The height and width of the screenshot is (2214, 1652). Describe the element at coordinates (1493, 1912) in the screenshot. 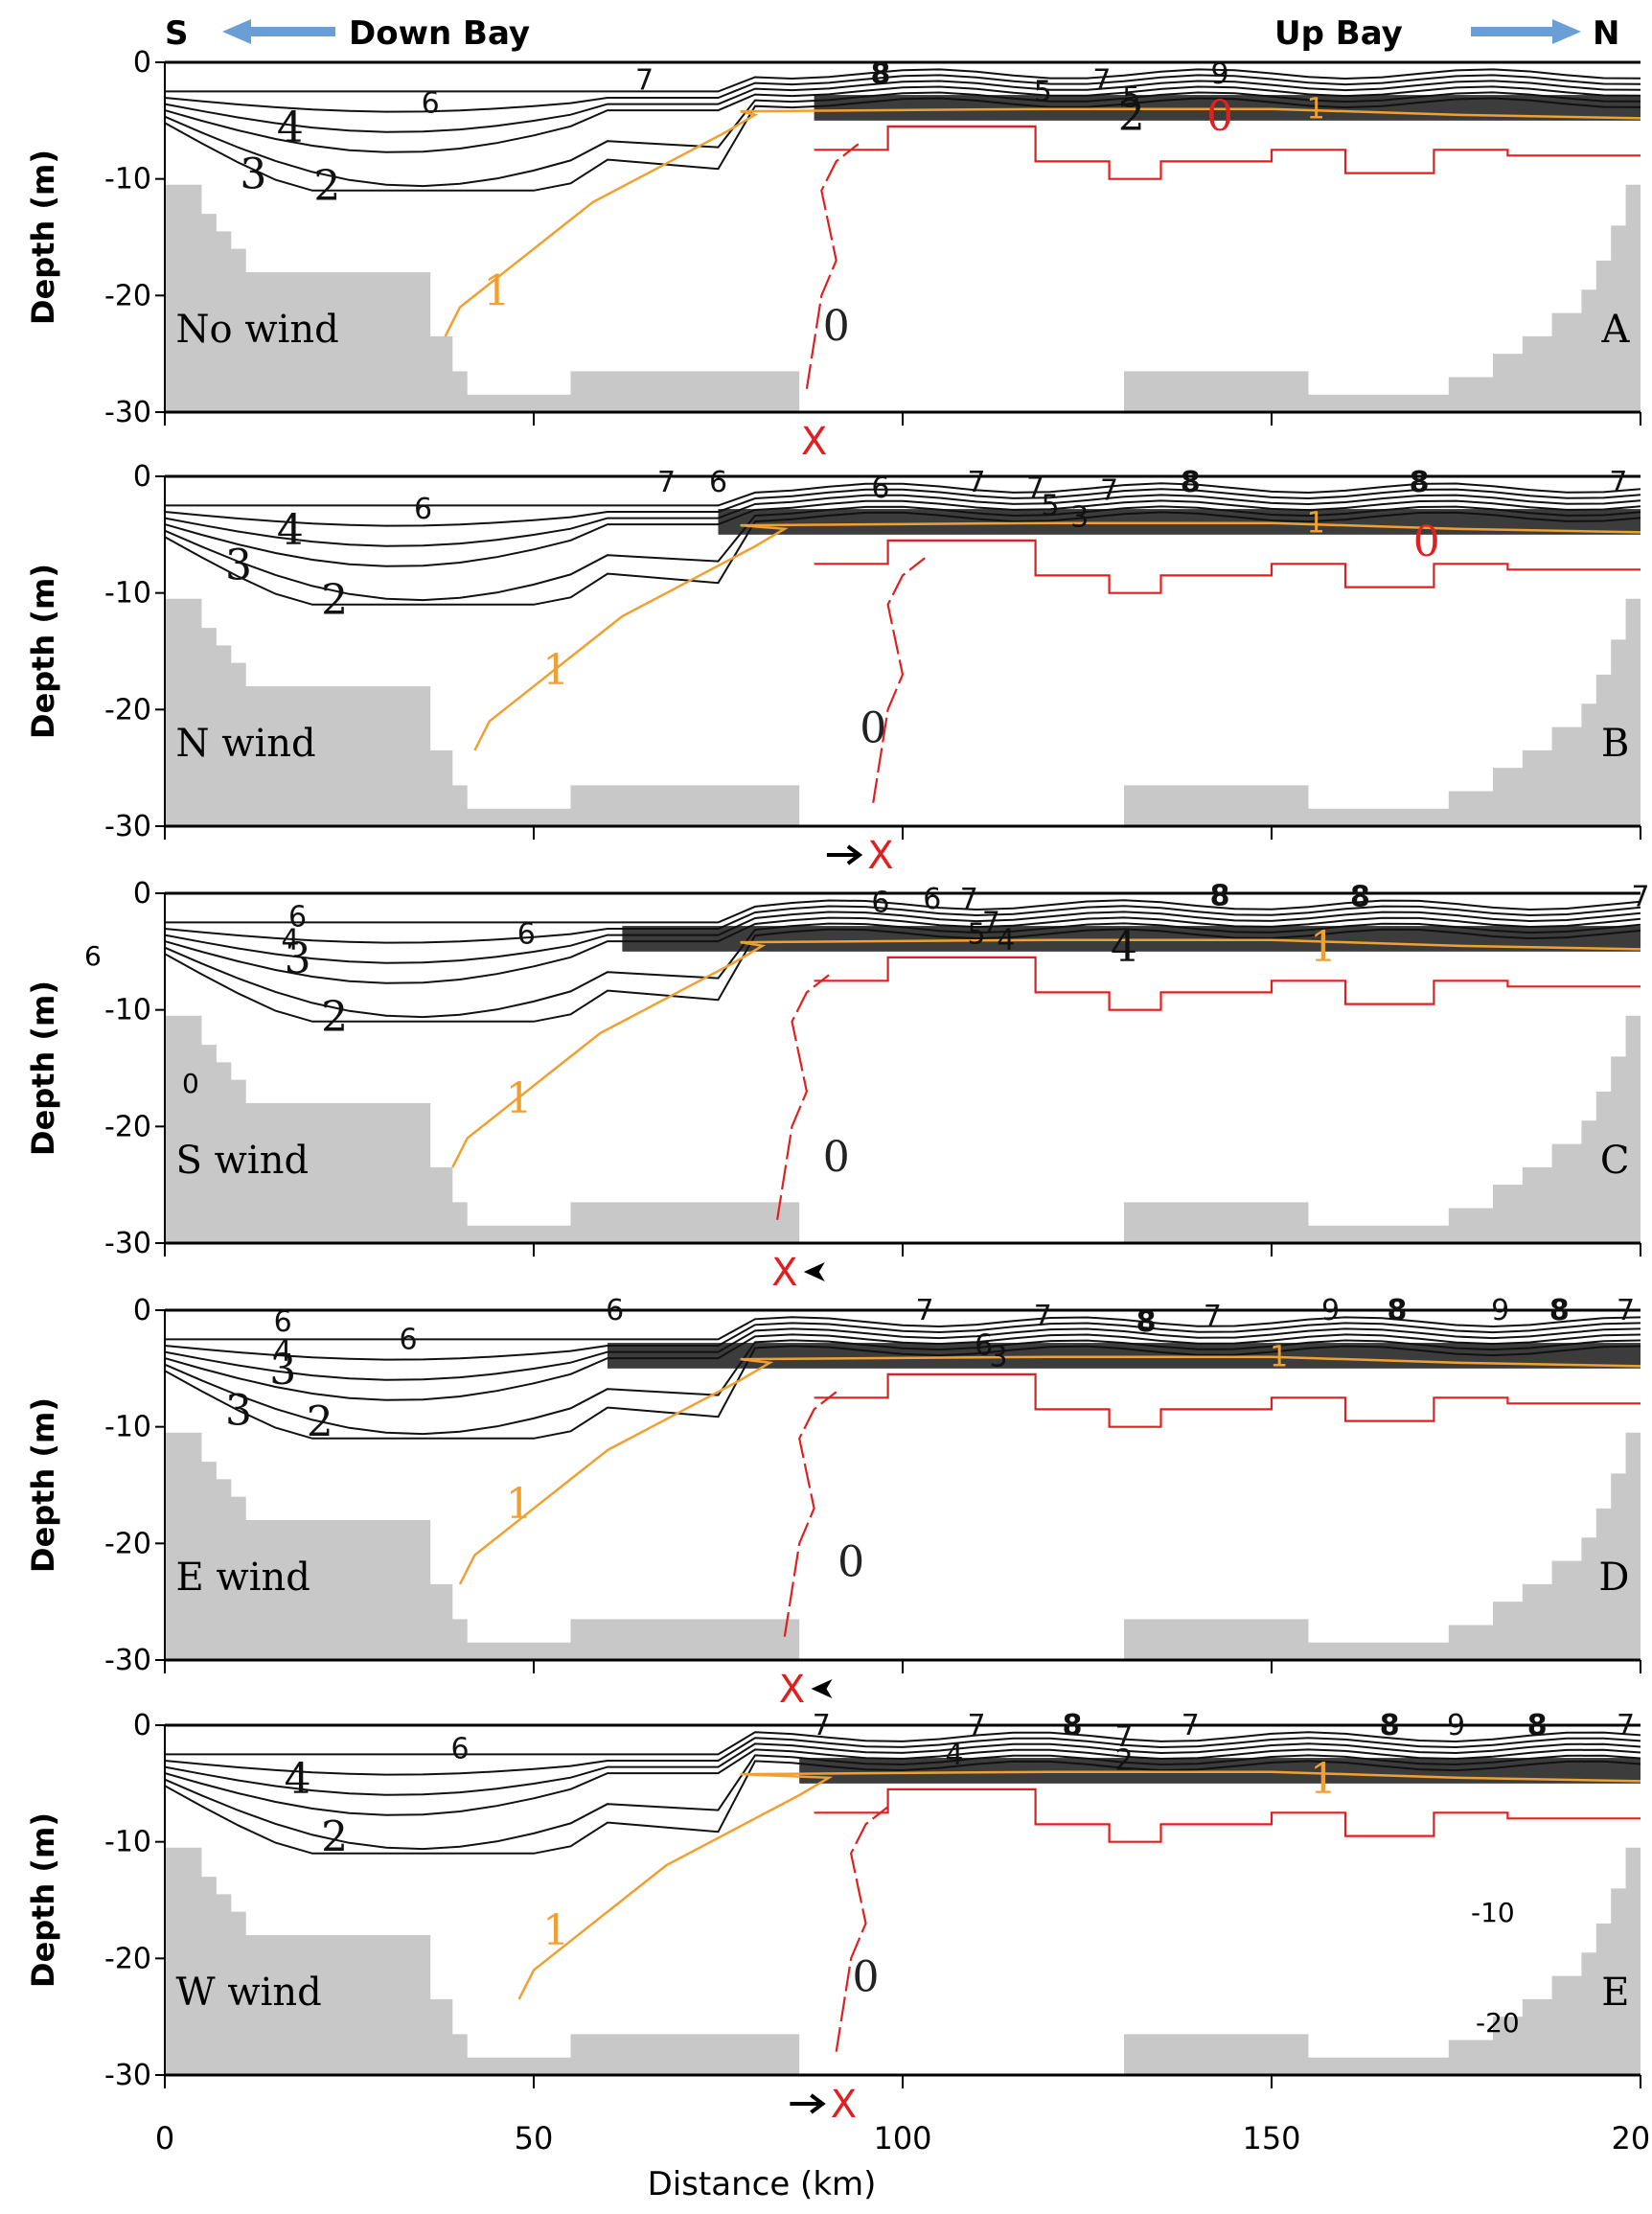

I see `e-right-minus10-label: -10` at that location.